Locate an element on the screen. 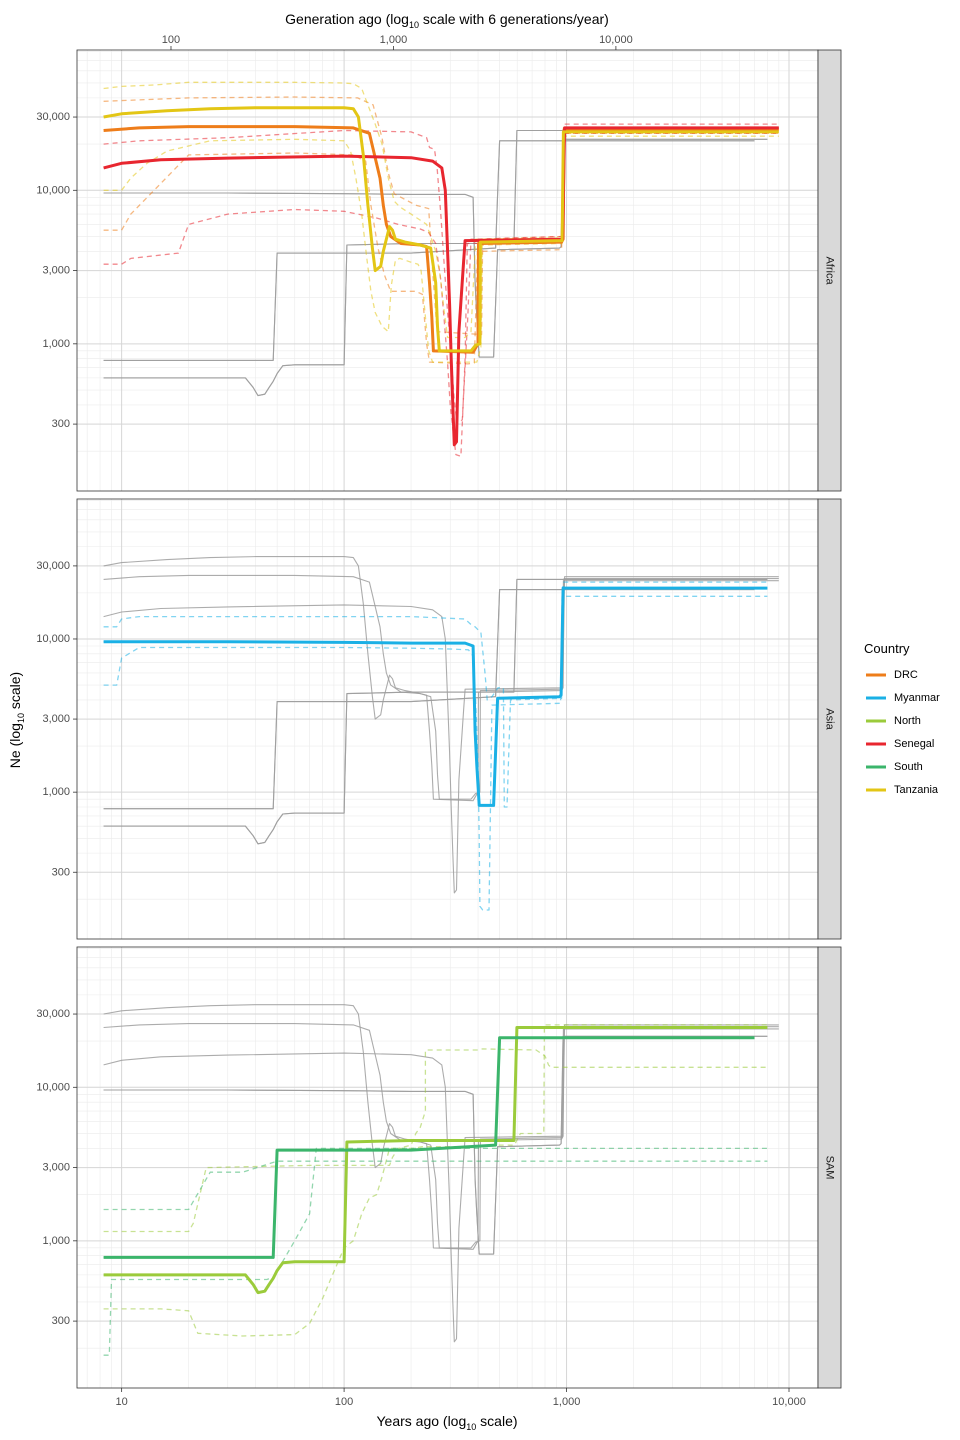 The height and width of the screenshot is (1440, 960). x-tick-label: 1,000 is located at coordinates (567, 1402).